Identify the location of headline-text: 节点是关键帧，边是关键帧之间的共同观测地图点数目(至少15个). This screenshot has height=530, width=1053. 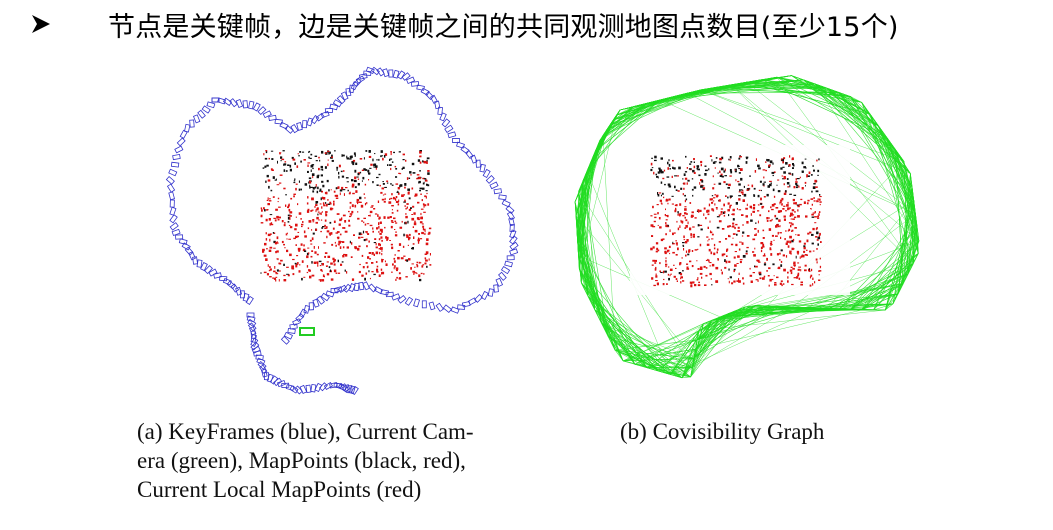
(503, 27).